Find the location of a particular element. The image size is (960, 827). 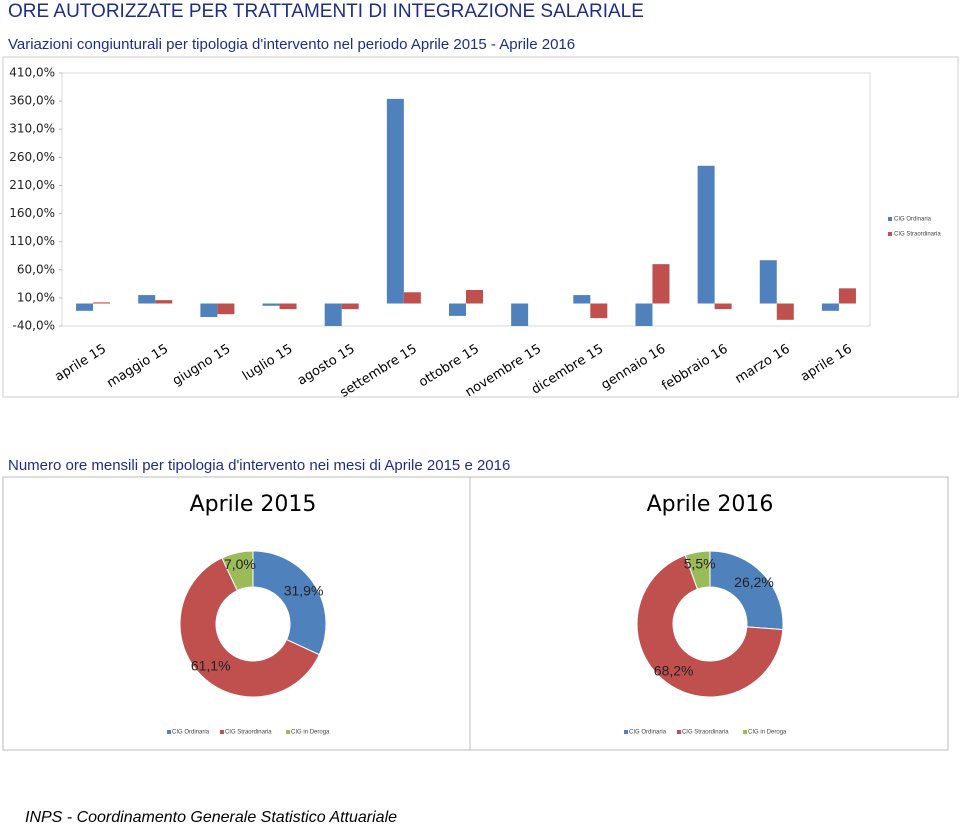

y-tick-label: 260,0% is located at coordinates (32, 157).